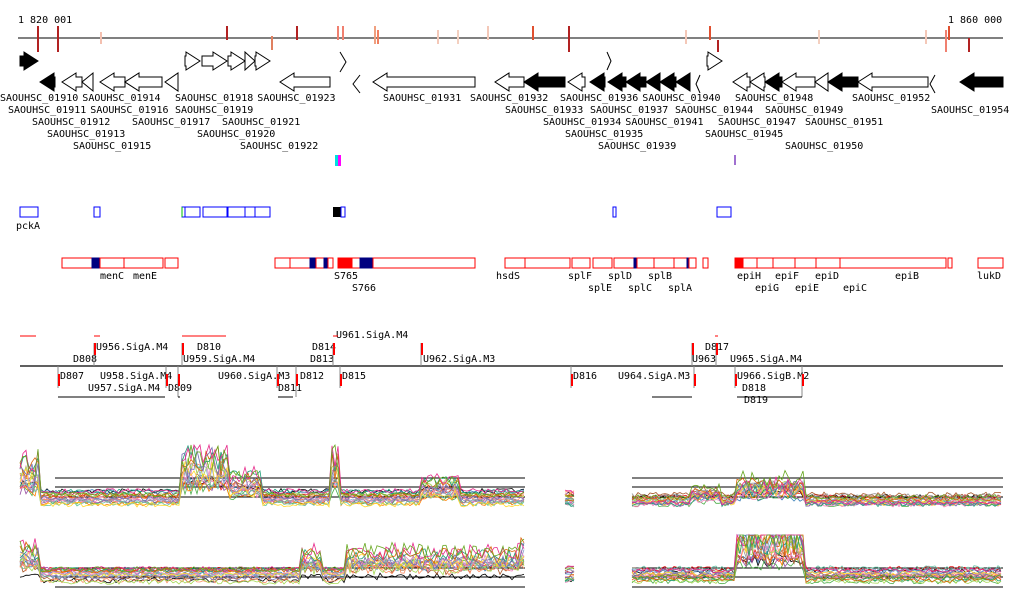 The width and height of the screenshot is (1024, 611). I want to click on gene-saouhsc_01939: SAOUHSC_01939, so click(637, 112).